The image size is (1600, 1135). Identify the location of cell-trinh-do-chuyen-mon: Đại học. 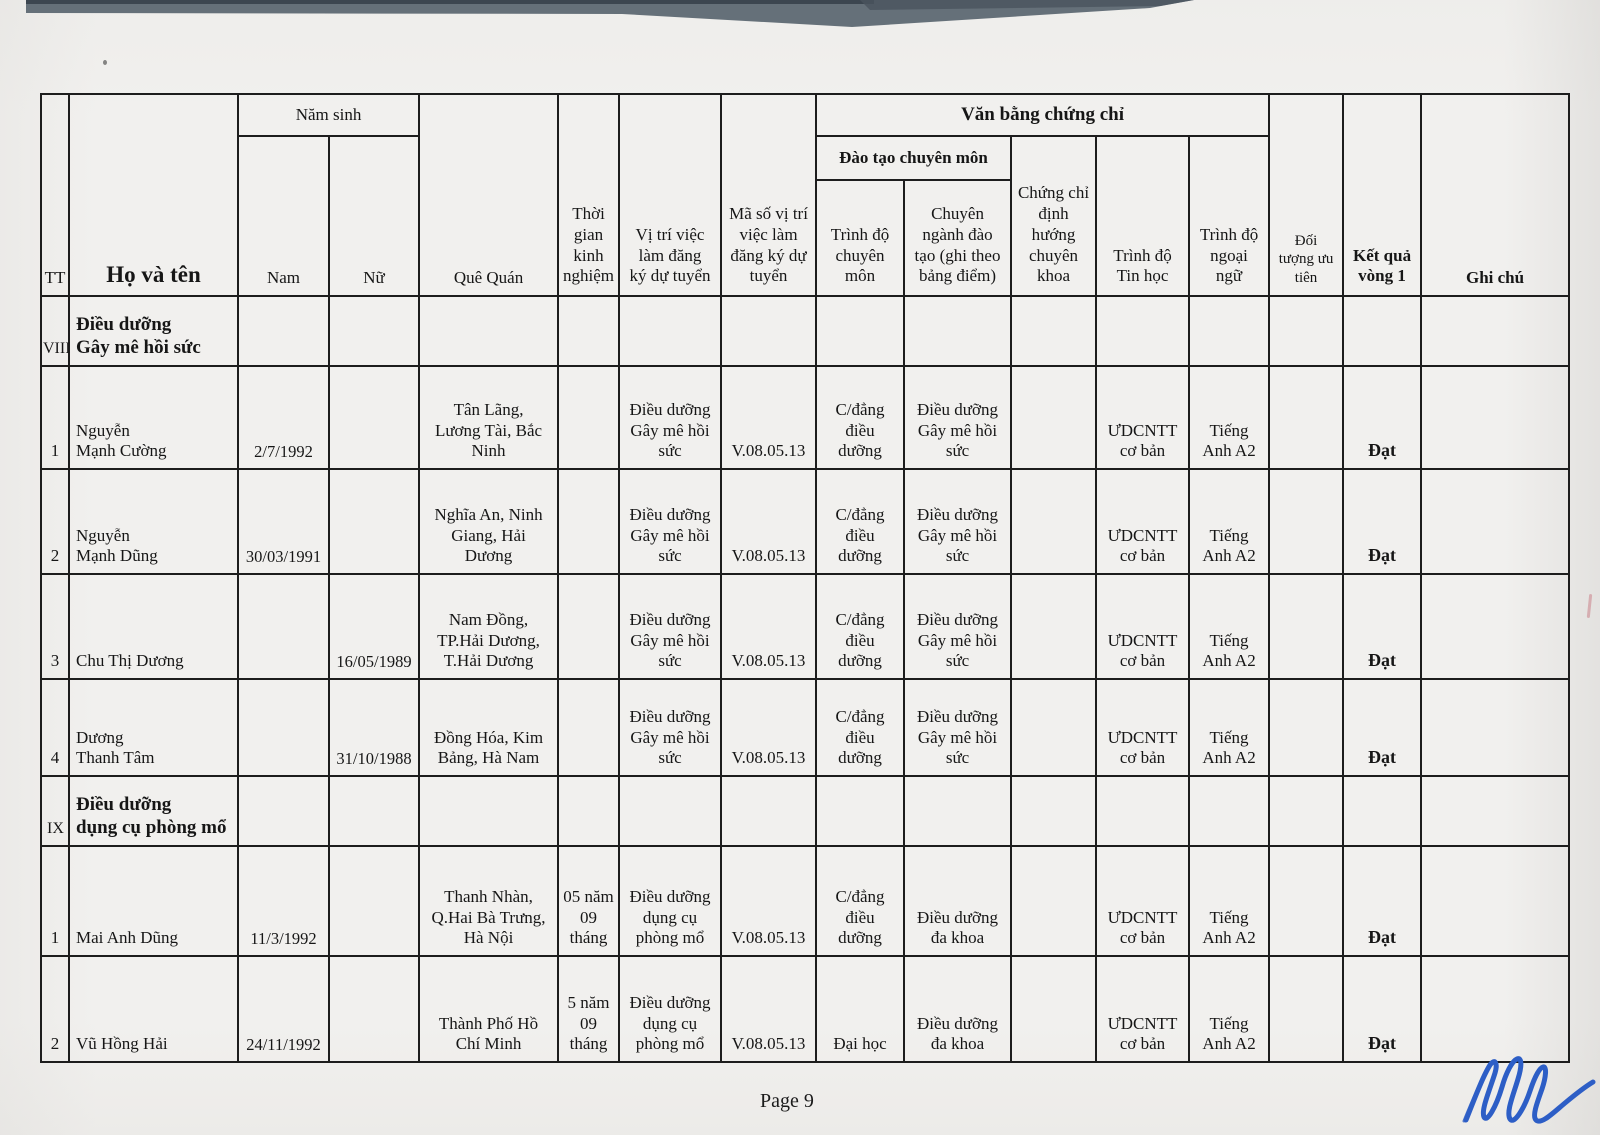
(860, 1009).